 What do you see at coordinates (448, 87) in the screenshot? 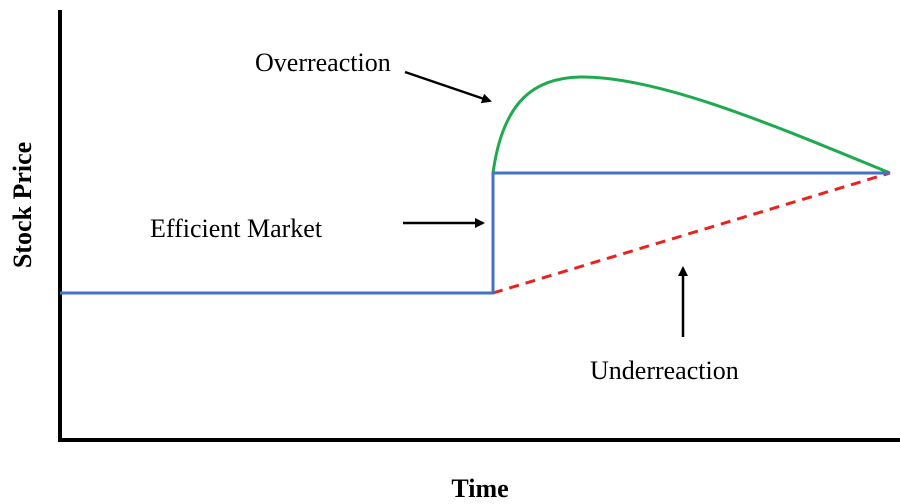
I see `arrow` at bounding box center [448, 87].